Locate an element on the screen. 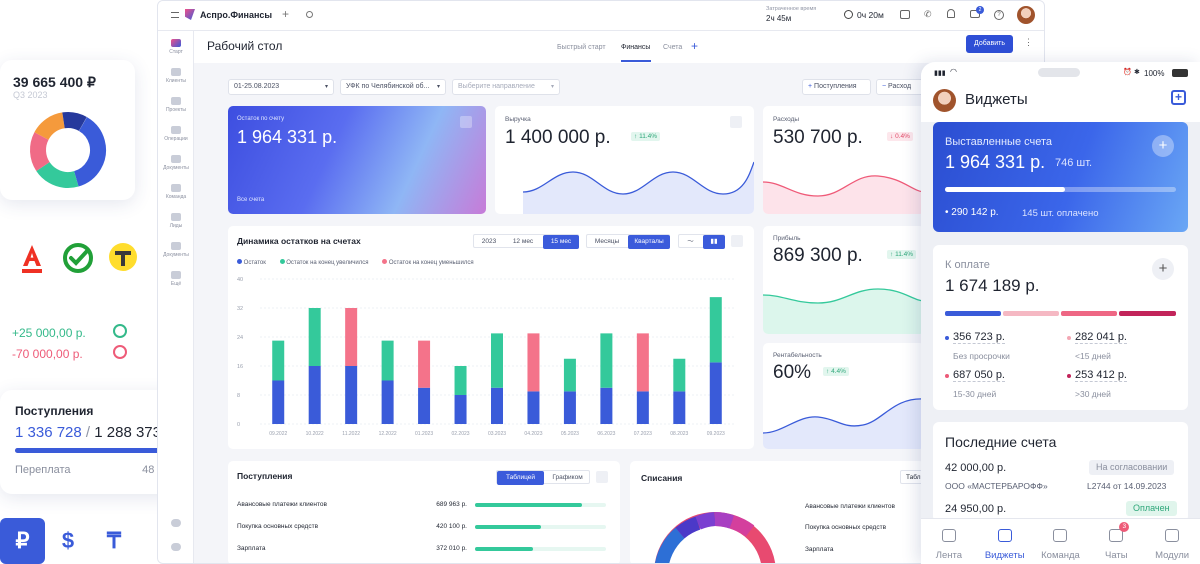  payable-item: 687 050 р. 15-30 дней is located at coordinates (1000, 386).